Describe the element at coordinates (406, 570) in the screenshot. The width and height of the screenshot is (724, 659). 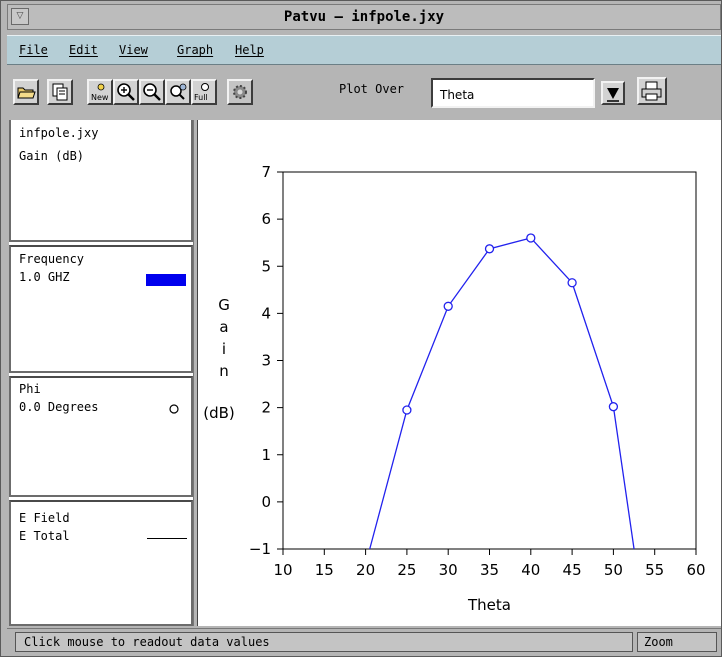
I see `x-tick-label: 25` at that location.